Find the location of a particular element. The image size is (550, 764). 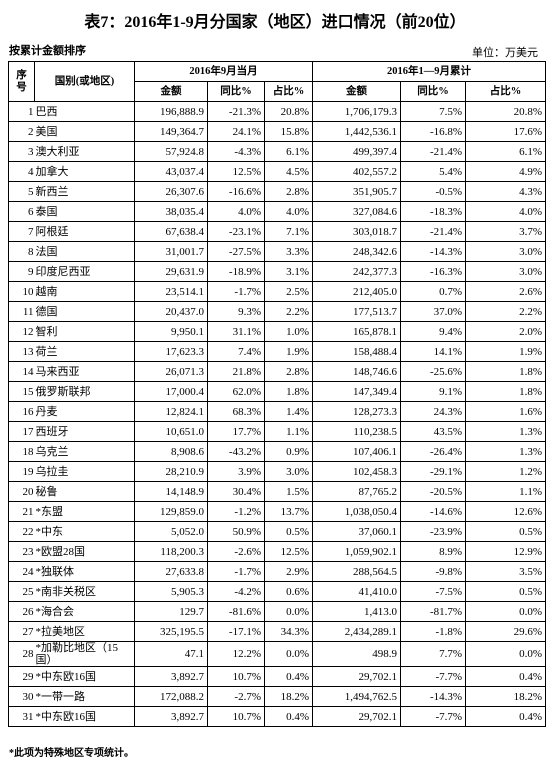

row-number: 2 is located at coordinates (21, 131).